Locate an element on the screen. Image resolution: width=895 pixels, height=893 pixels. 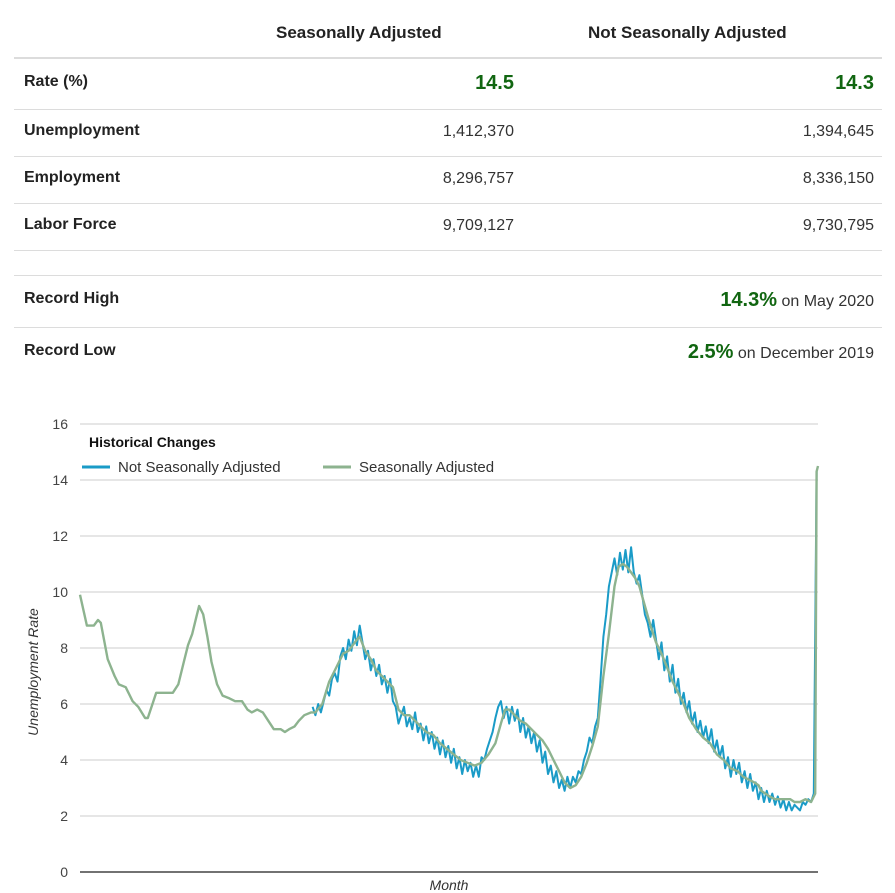
y-tick-label: 6 is located at coordinates (64, 704).